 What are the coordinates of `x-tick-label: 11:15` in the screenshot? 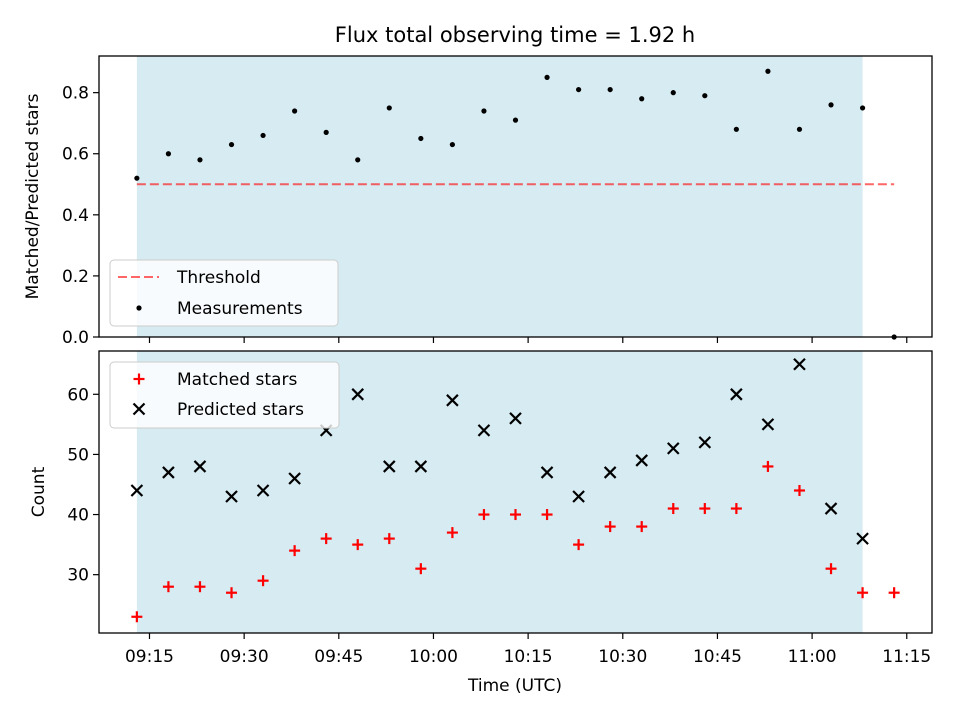 It's located at (906, 657).